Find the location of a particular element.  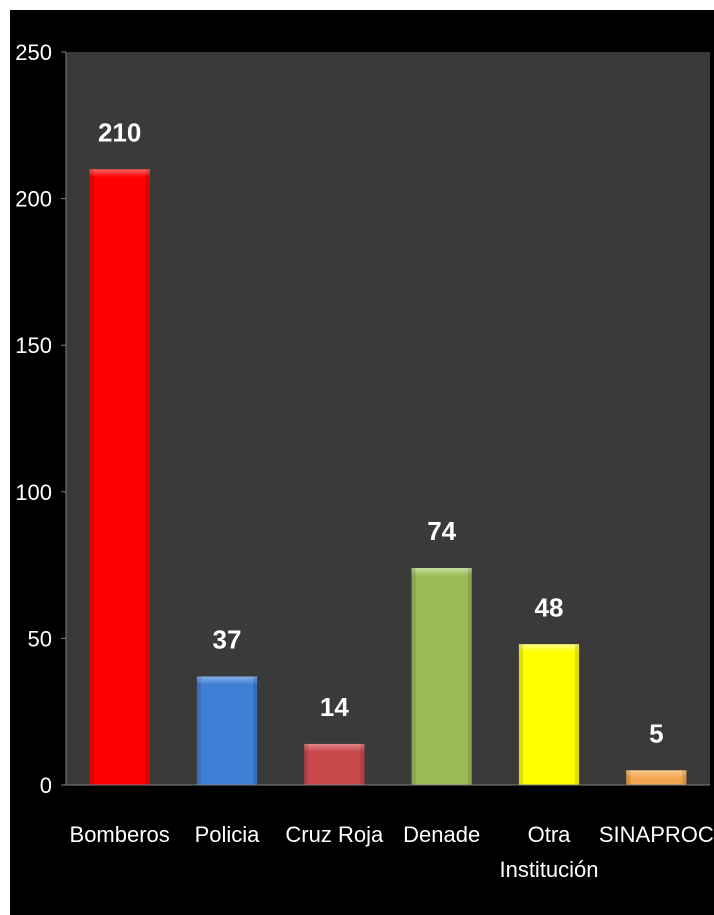

bar-otra-institución is located at coordinates (549, 714).